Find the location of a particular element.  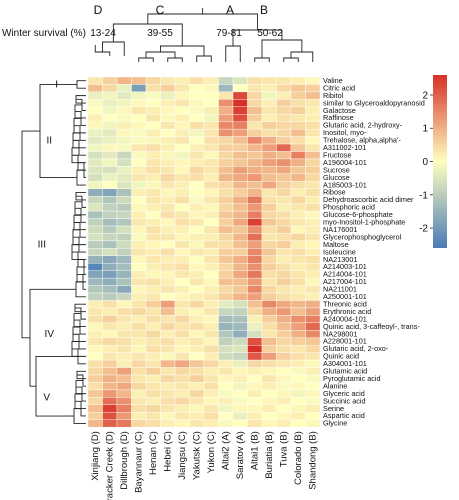

dendrogram-branch is located at coordinates (233, 53).